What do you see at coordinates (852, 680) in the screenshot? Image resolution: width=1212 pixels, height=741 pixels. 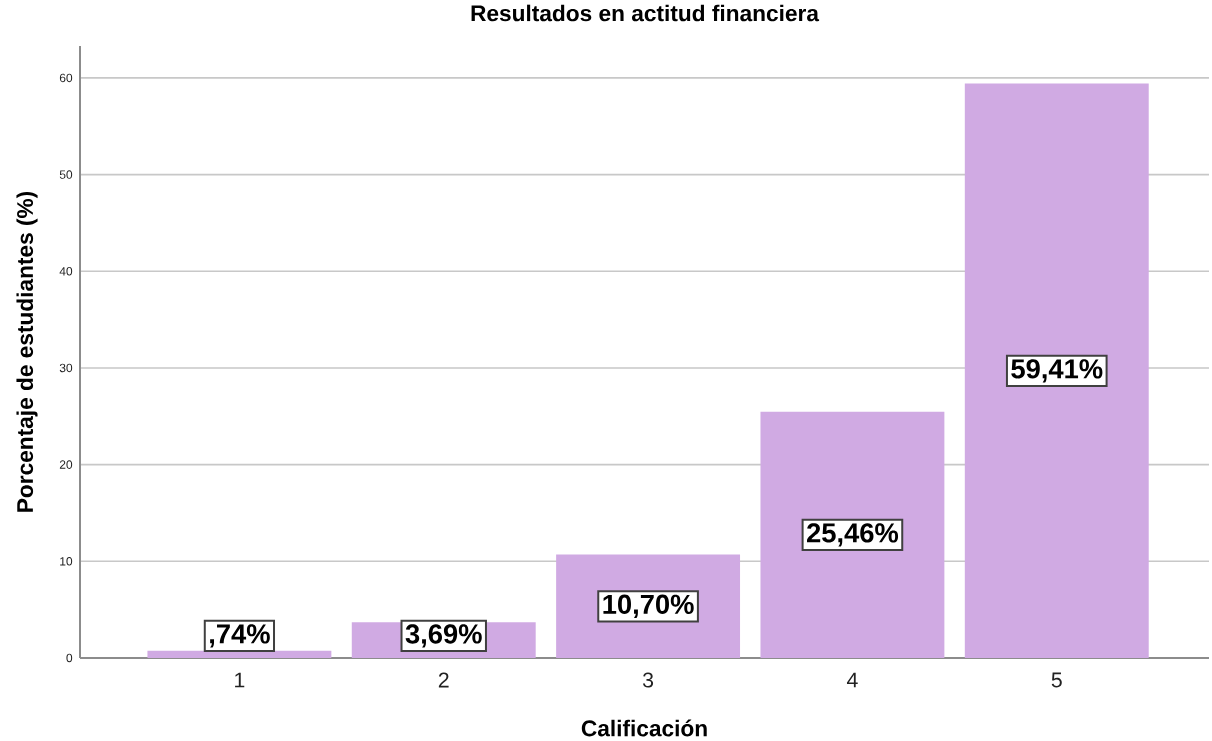 I see `x-tick-label: 4` at bounding box center [852, 680].